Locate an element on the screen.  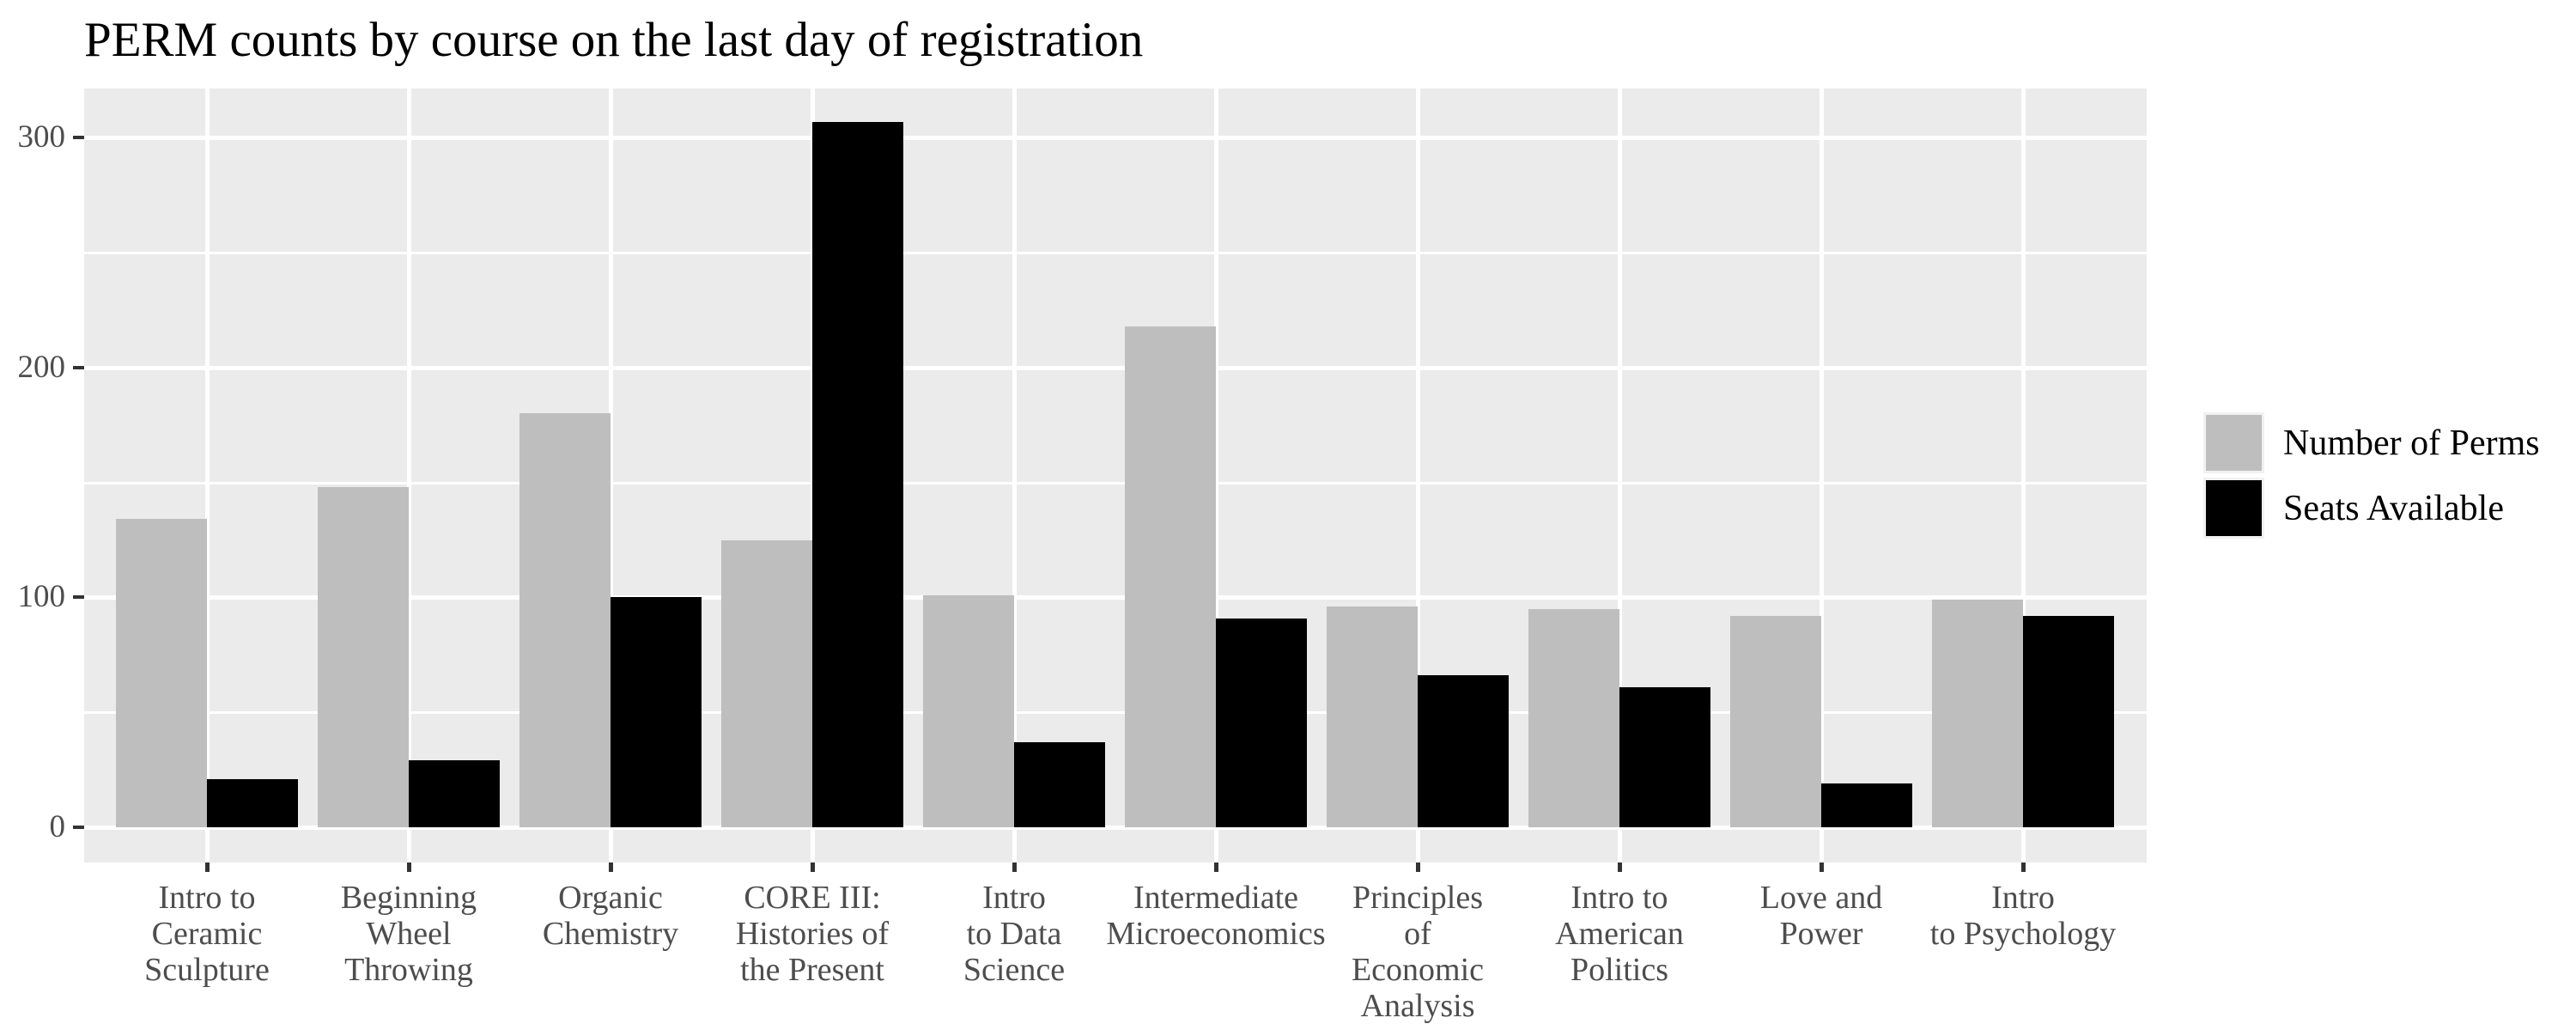
gridline-vertical-cat8 is located at coordinates (1620, 475).